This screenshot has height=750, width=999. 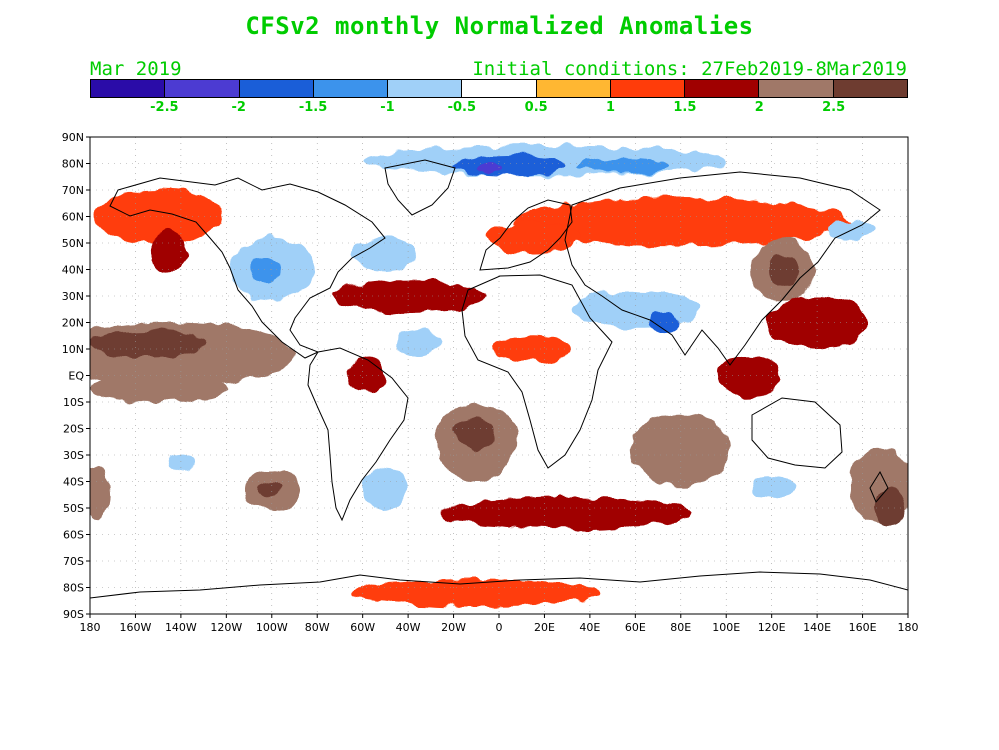 I want to click on longitude-label: 140W, so click(x=181, y=627).